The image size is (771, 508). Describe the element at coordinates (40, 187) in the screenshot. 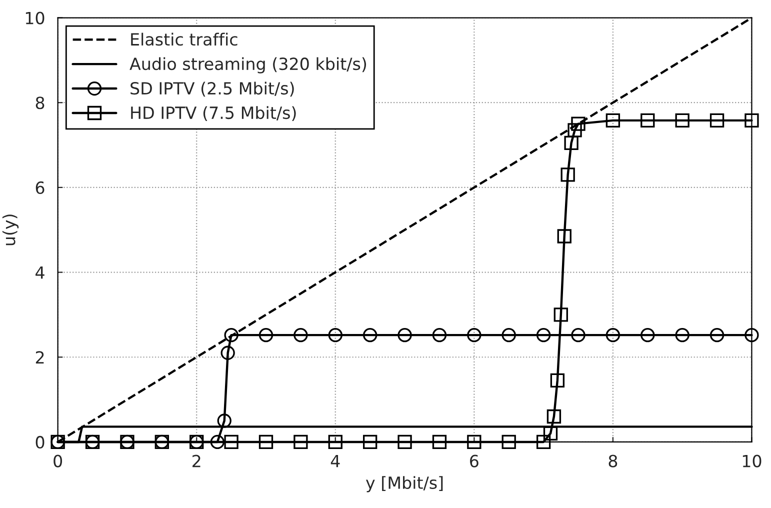

I see `y-tick-label: 6` at that location.